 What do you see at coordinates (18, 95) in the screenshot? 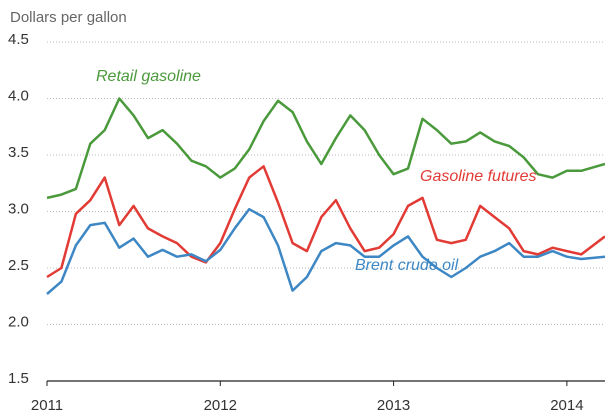
I see `y-tick-label: 4.0` at bounding box center [18, 95].